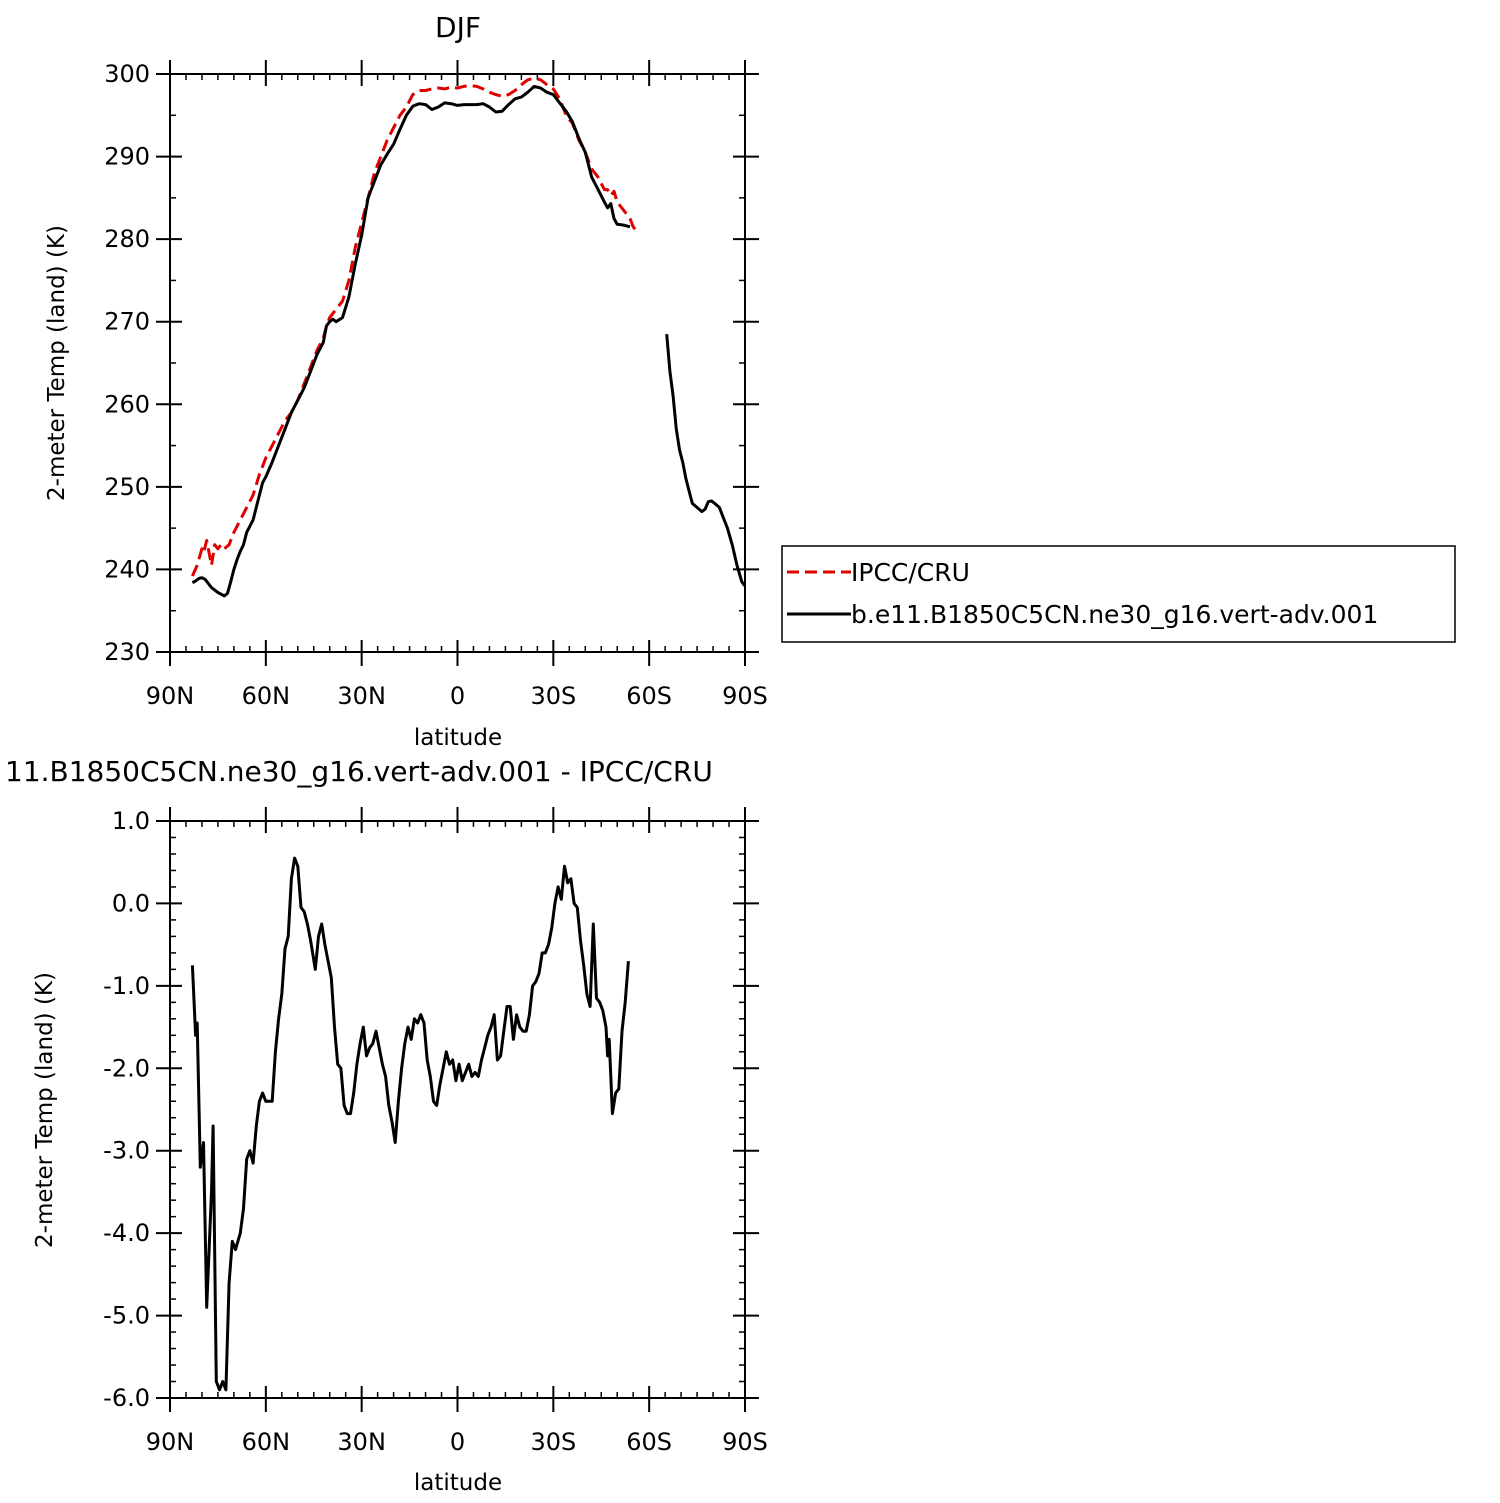  I want to click on bottom-y-tick-label: -2.0, so click(126, 1068).